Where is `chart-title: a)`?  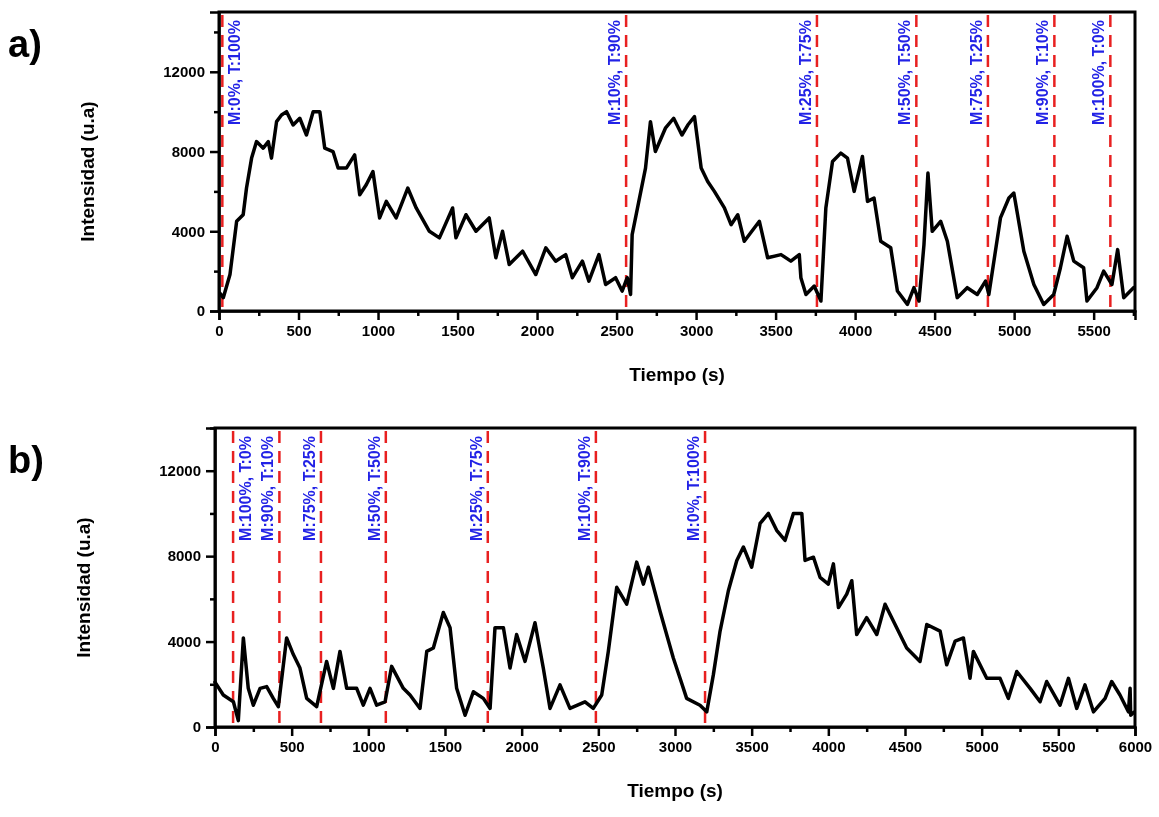
chart-title: a) is located at coordinates (25, 44).